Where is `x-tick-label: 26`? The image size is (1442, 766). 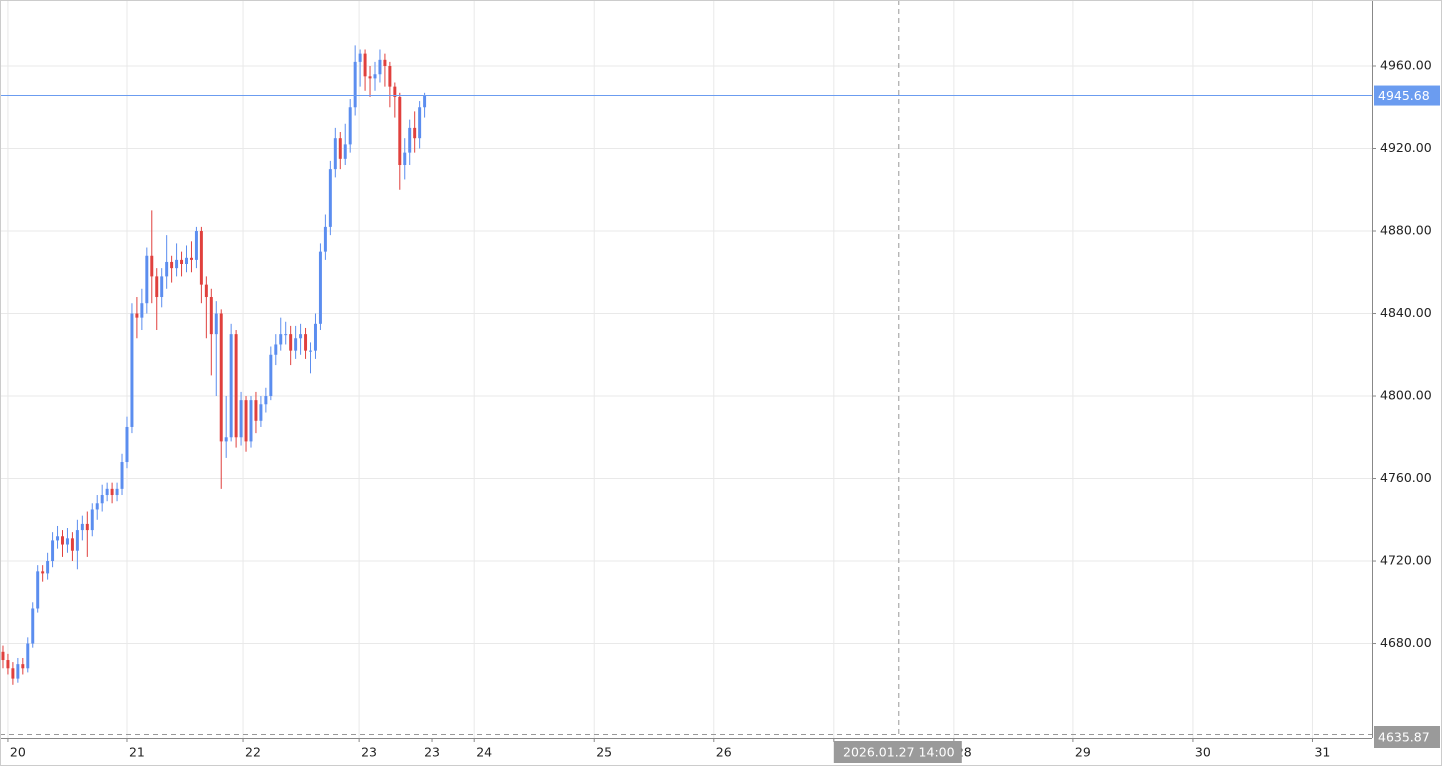 x-tick-label: 26 is located at coordinates (724, 752).